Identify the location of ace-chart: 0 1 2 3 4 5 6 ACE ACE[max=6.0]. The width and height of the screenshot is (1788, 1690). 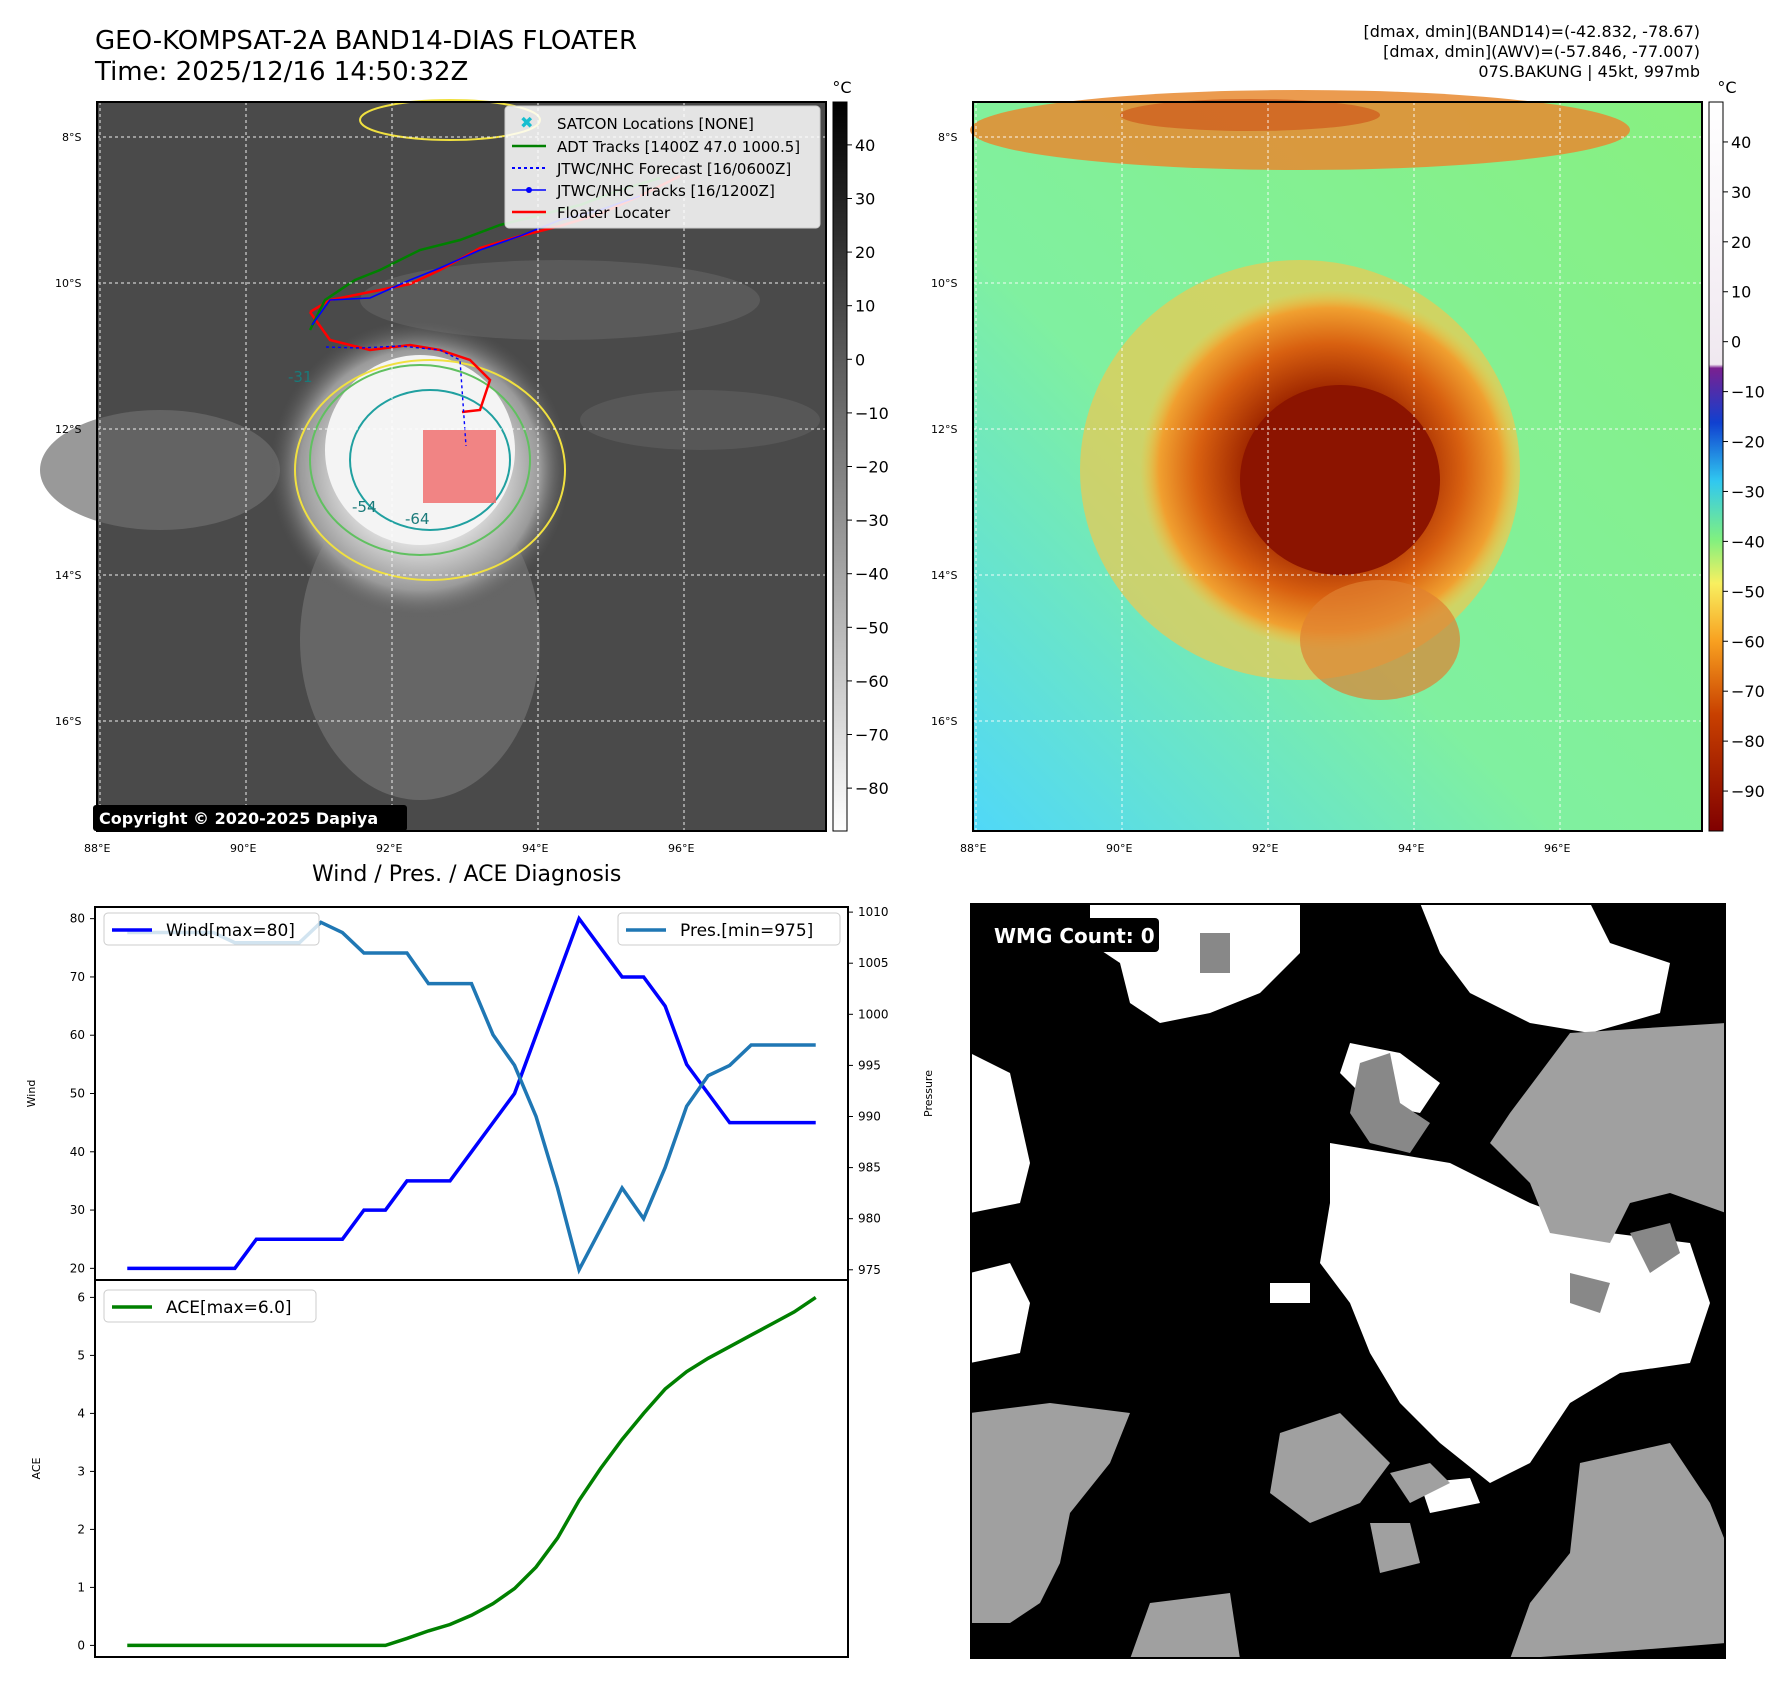
(439, 1468).